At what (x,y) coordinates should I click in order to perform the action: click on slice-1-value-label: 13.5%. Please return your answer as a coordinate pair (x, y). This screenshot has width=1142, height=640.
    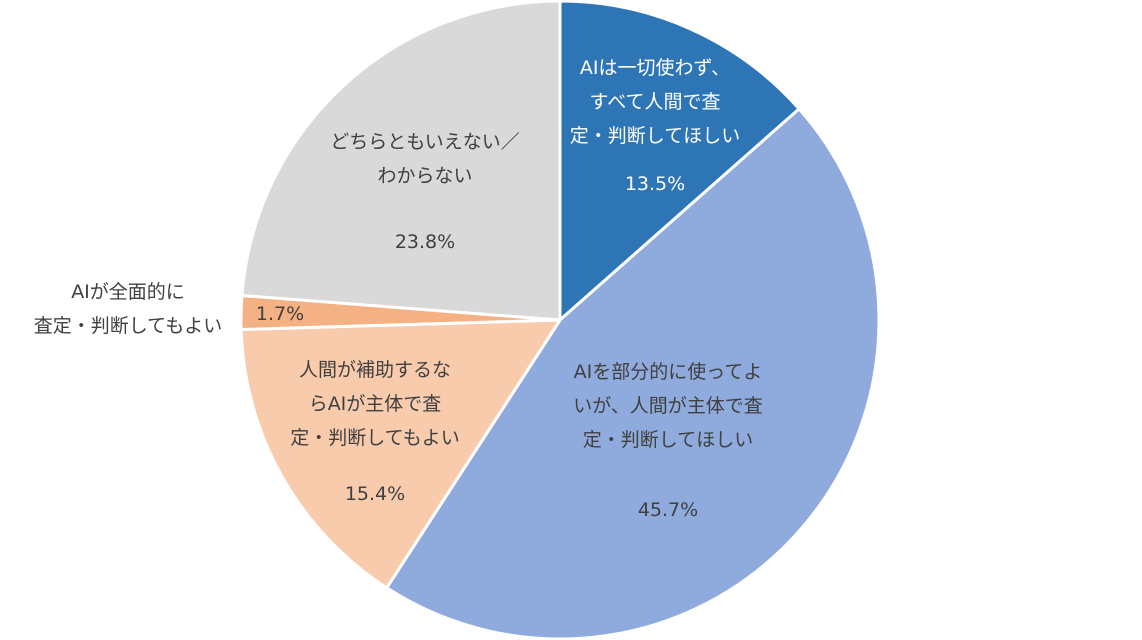
    Looking at the image, I should click on (655, 184).